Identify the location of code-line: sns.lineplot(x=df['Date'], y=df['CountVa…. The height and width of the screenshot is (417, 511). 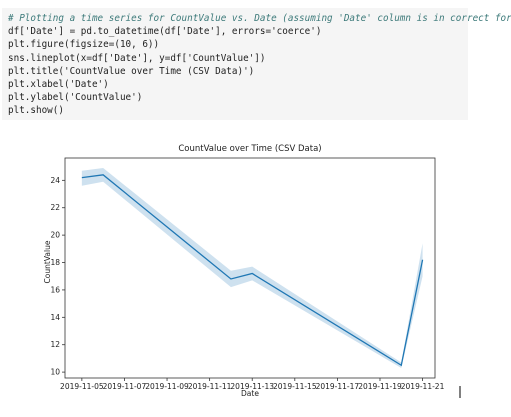
(137, 58).